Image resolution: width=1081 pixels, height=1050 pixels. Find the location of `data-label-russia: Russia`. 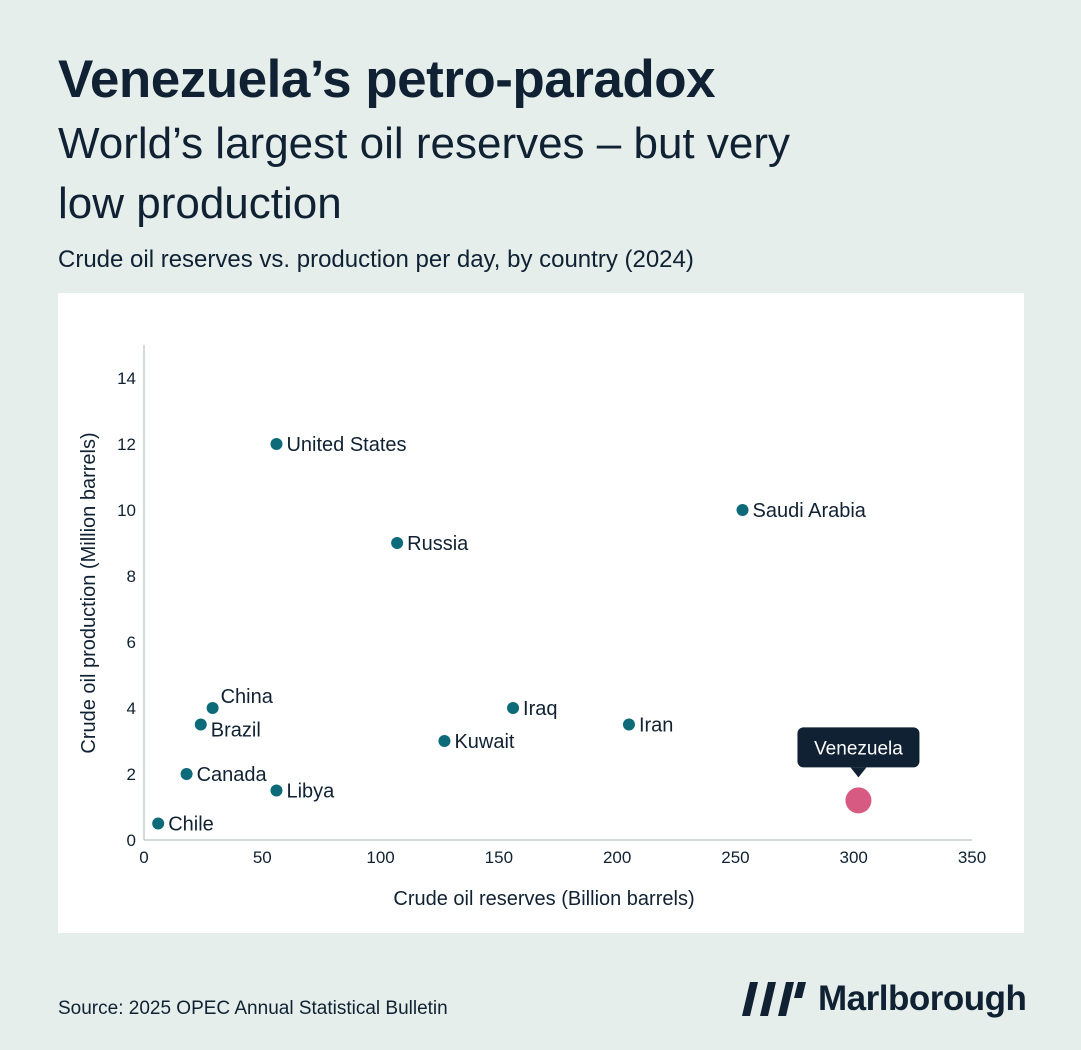

data-label-russia: Russia is located at coordinates (438, 544).